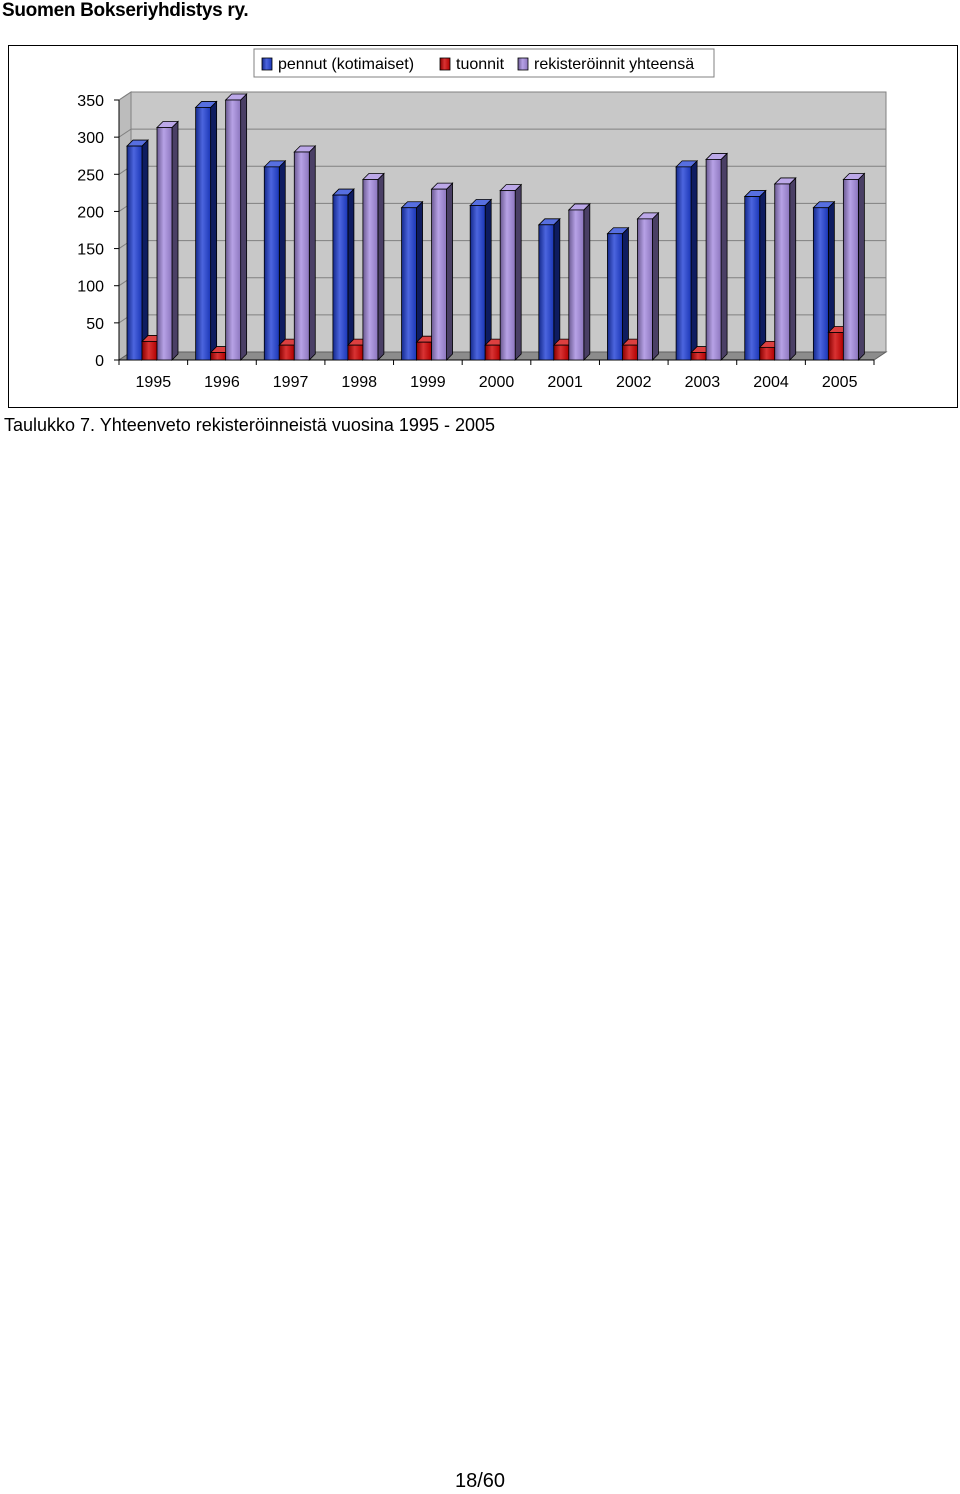 Image resolution: width=960 pixels, height=1494 pixels. I want to click on page-number: 18/60, so click(480, 1481).